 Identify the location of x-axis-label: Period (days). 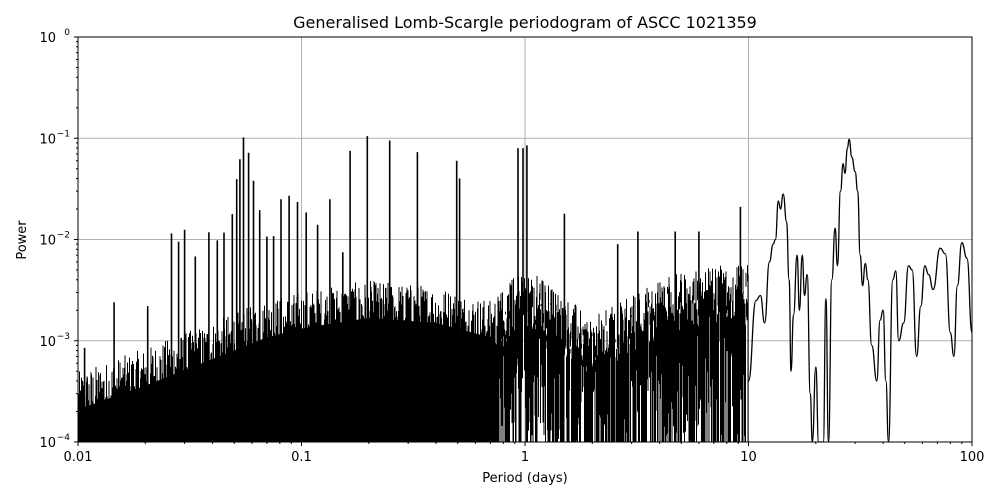
(525, 478).